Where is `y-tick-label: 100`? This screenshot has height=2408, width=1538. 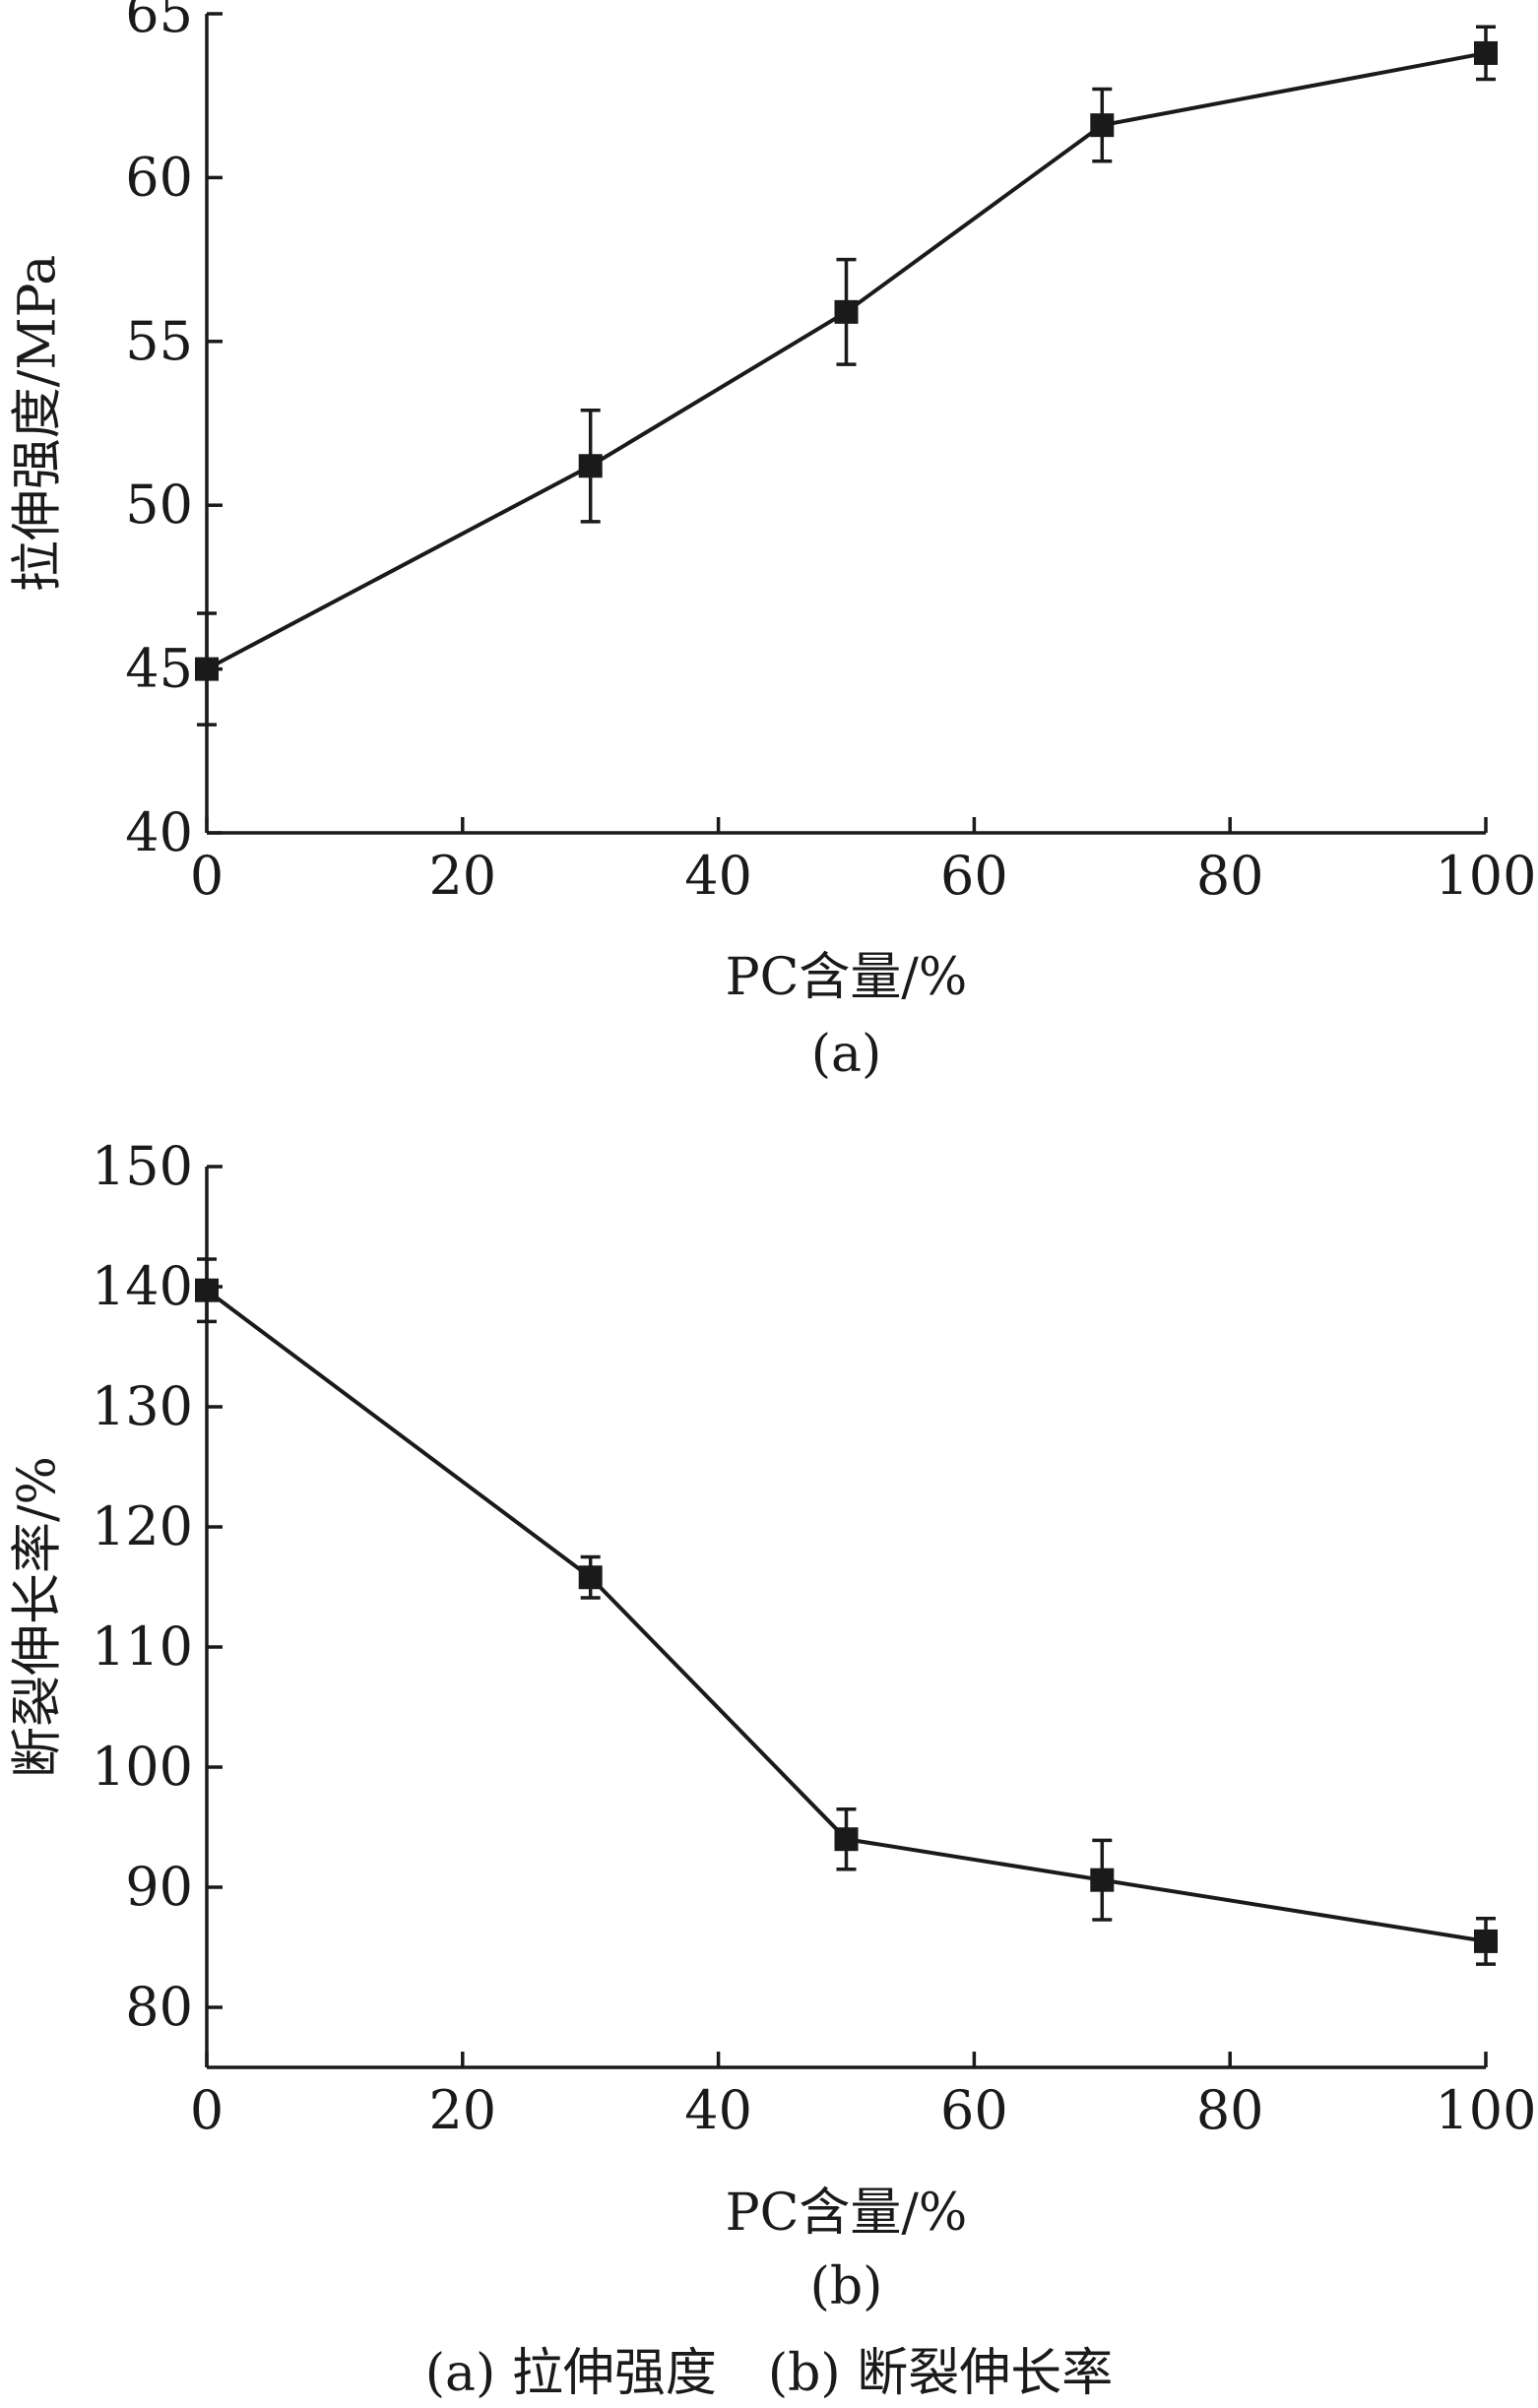
y-tick-label: 100 is located at coordinates (142, 1767).